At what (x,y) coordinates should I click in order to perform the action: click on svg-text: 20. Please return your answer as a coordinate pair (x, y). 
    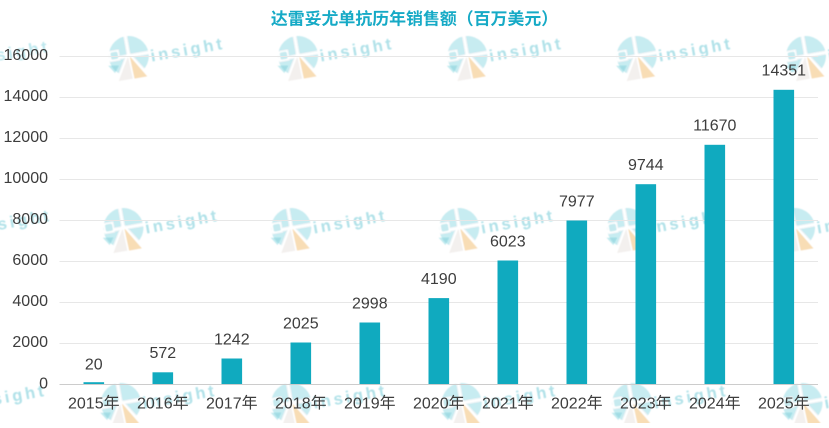
    Looking at the image, I should click on (94, 364).